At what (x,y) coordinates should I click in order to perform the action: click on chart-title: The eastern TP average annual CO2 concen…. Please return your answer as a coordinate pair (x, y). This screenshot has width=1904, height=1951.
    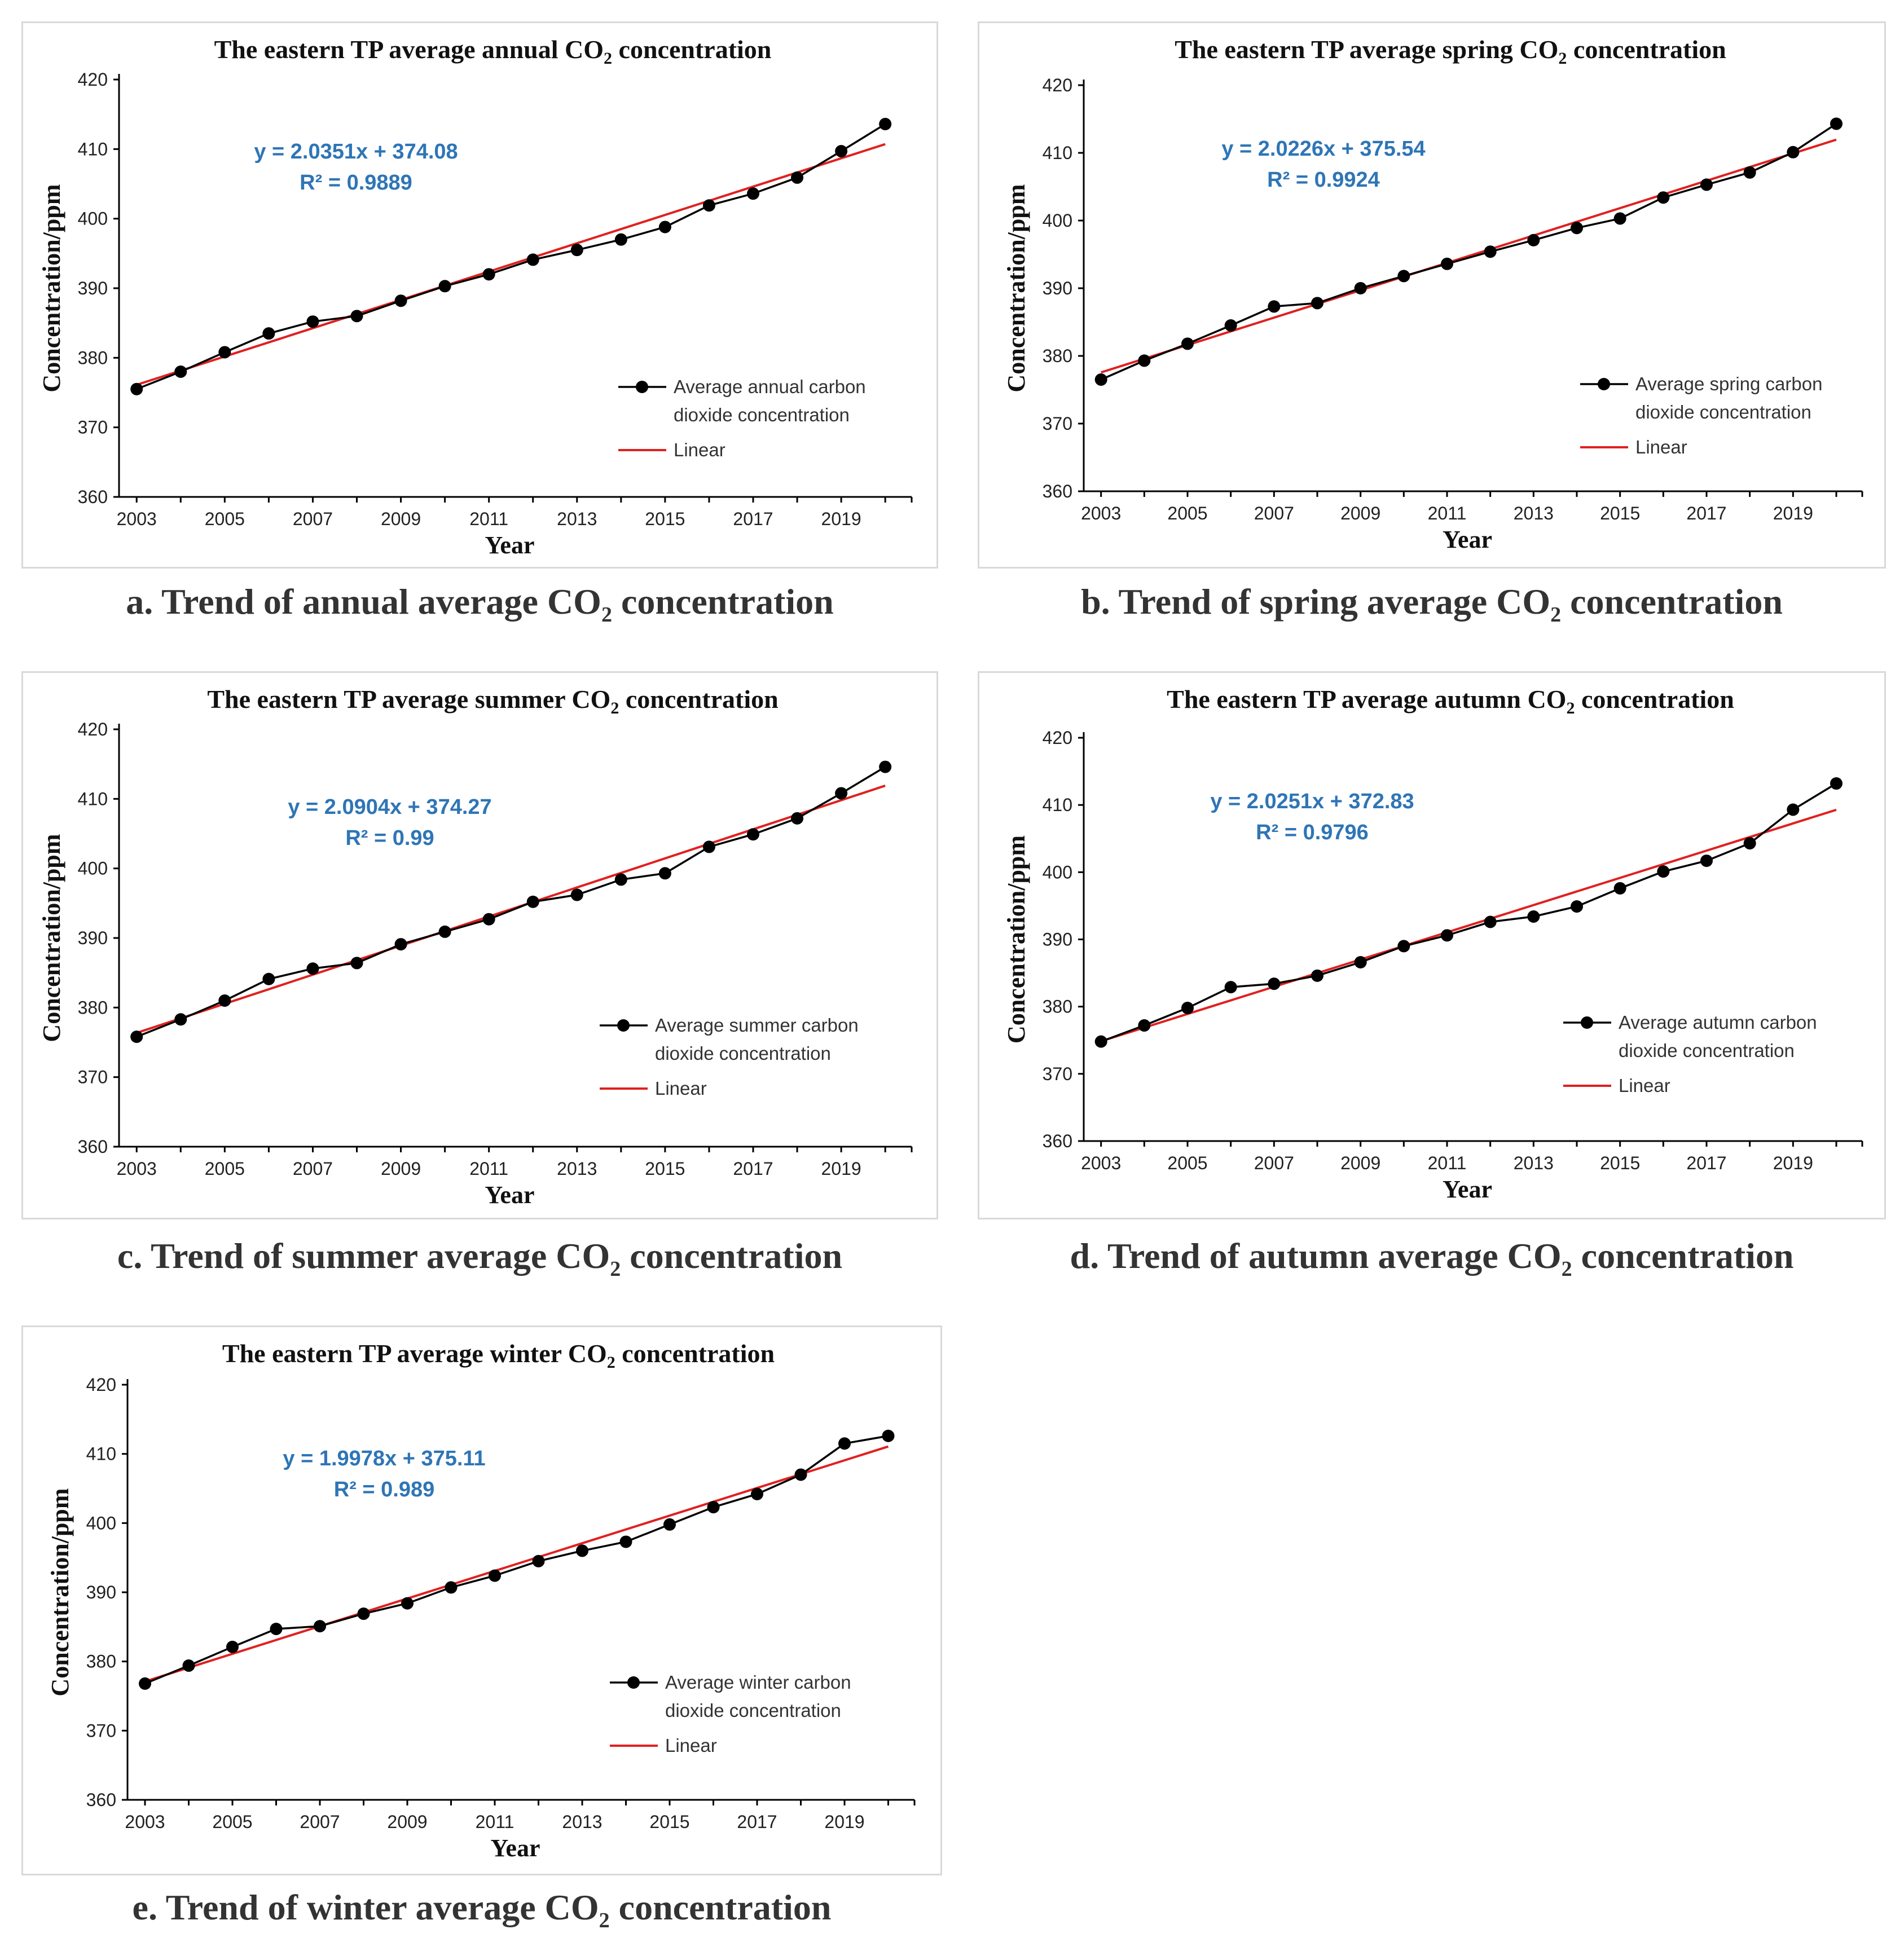
    Looking at the image, I should click on (493, 52).